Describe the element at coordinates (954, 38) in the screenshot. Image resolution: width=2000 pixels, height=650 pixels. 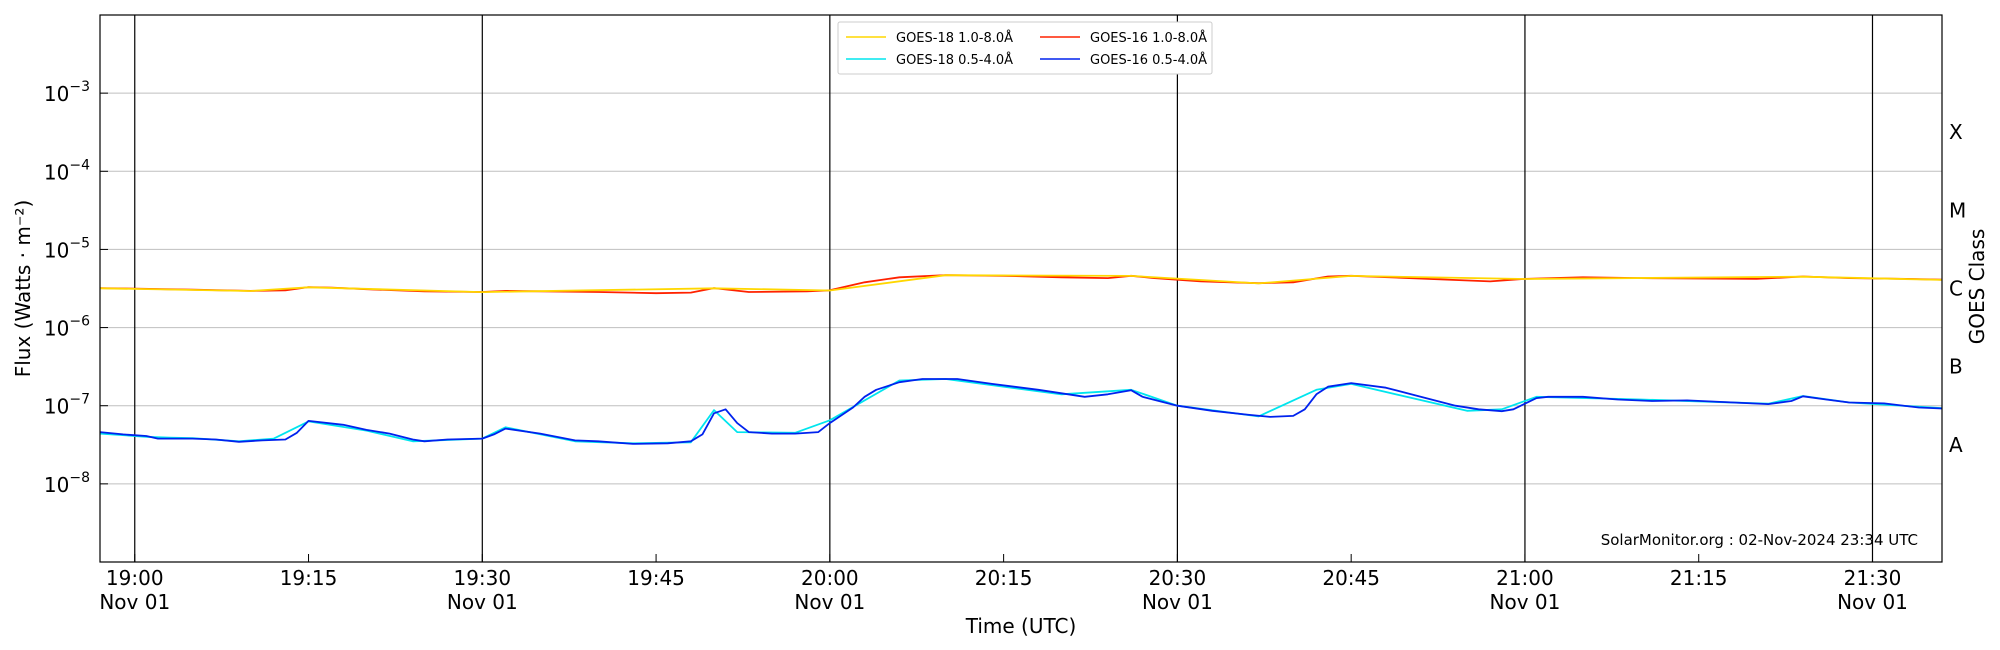
I see `legend-label: GOES-18 1.0-8.0Å` at that location.